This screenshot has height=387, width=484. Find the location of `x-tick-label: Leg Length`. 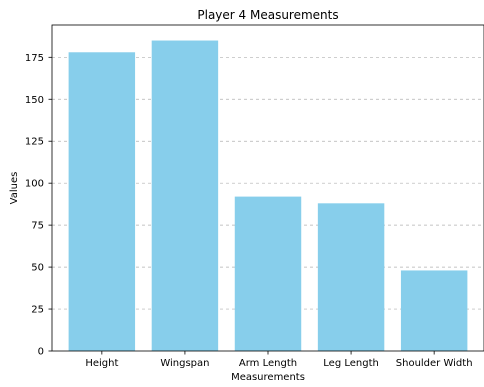

x-tick-label: Leg Length is located at coordinates (351, 363).